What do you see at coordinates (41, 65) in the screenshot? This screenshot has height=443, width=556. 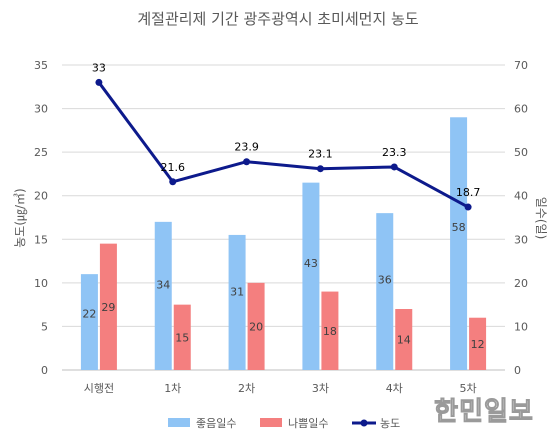 I see `left-tick-label: 35` at bounding box center [41, 65].